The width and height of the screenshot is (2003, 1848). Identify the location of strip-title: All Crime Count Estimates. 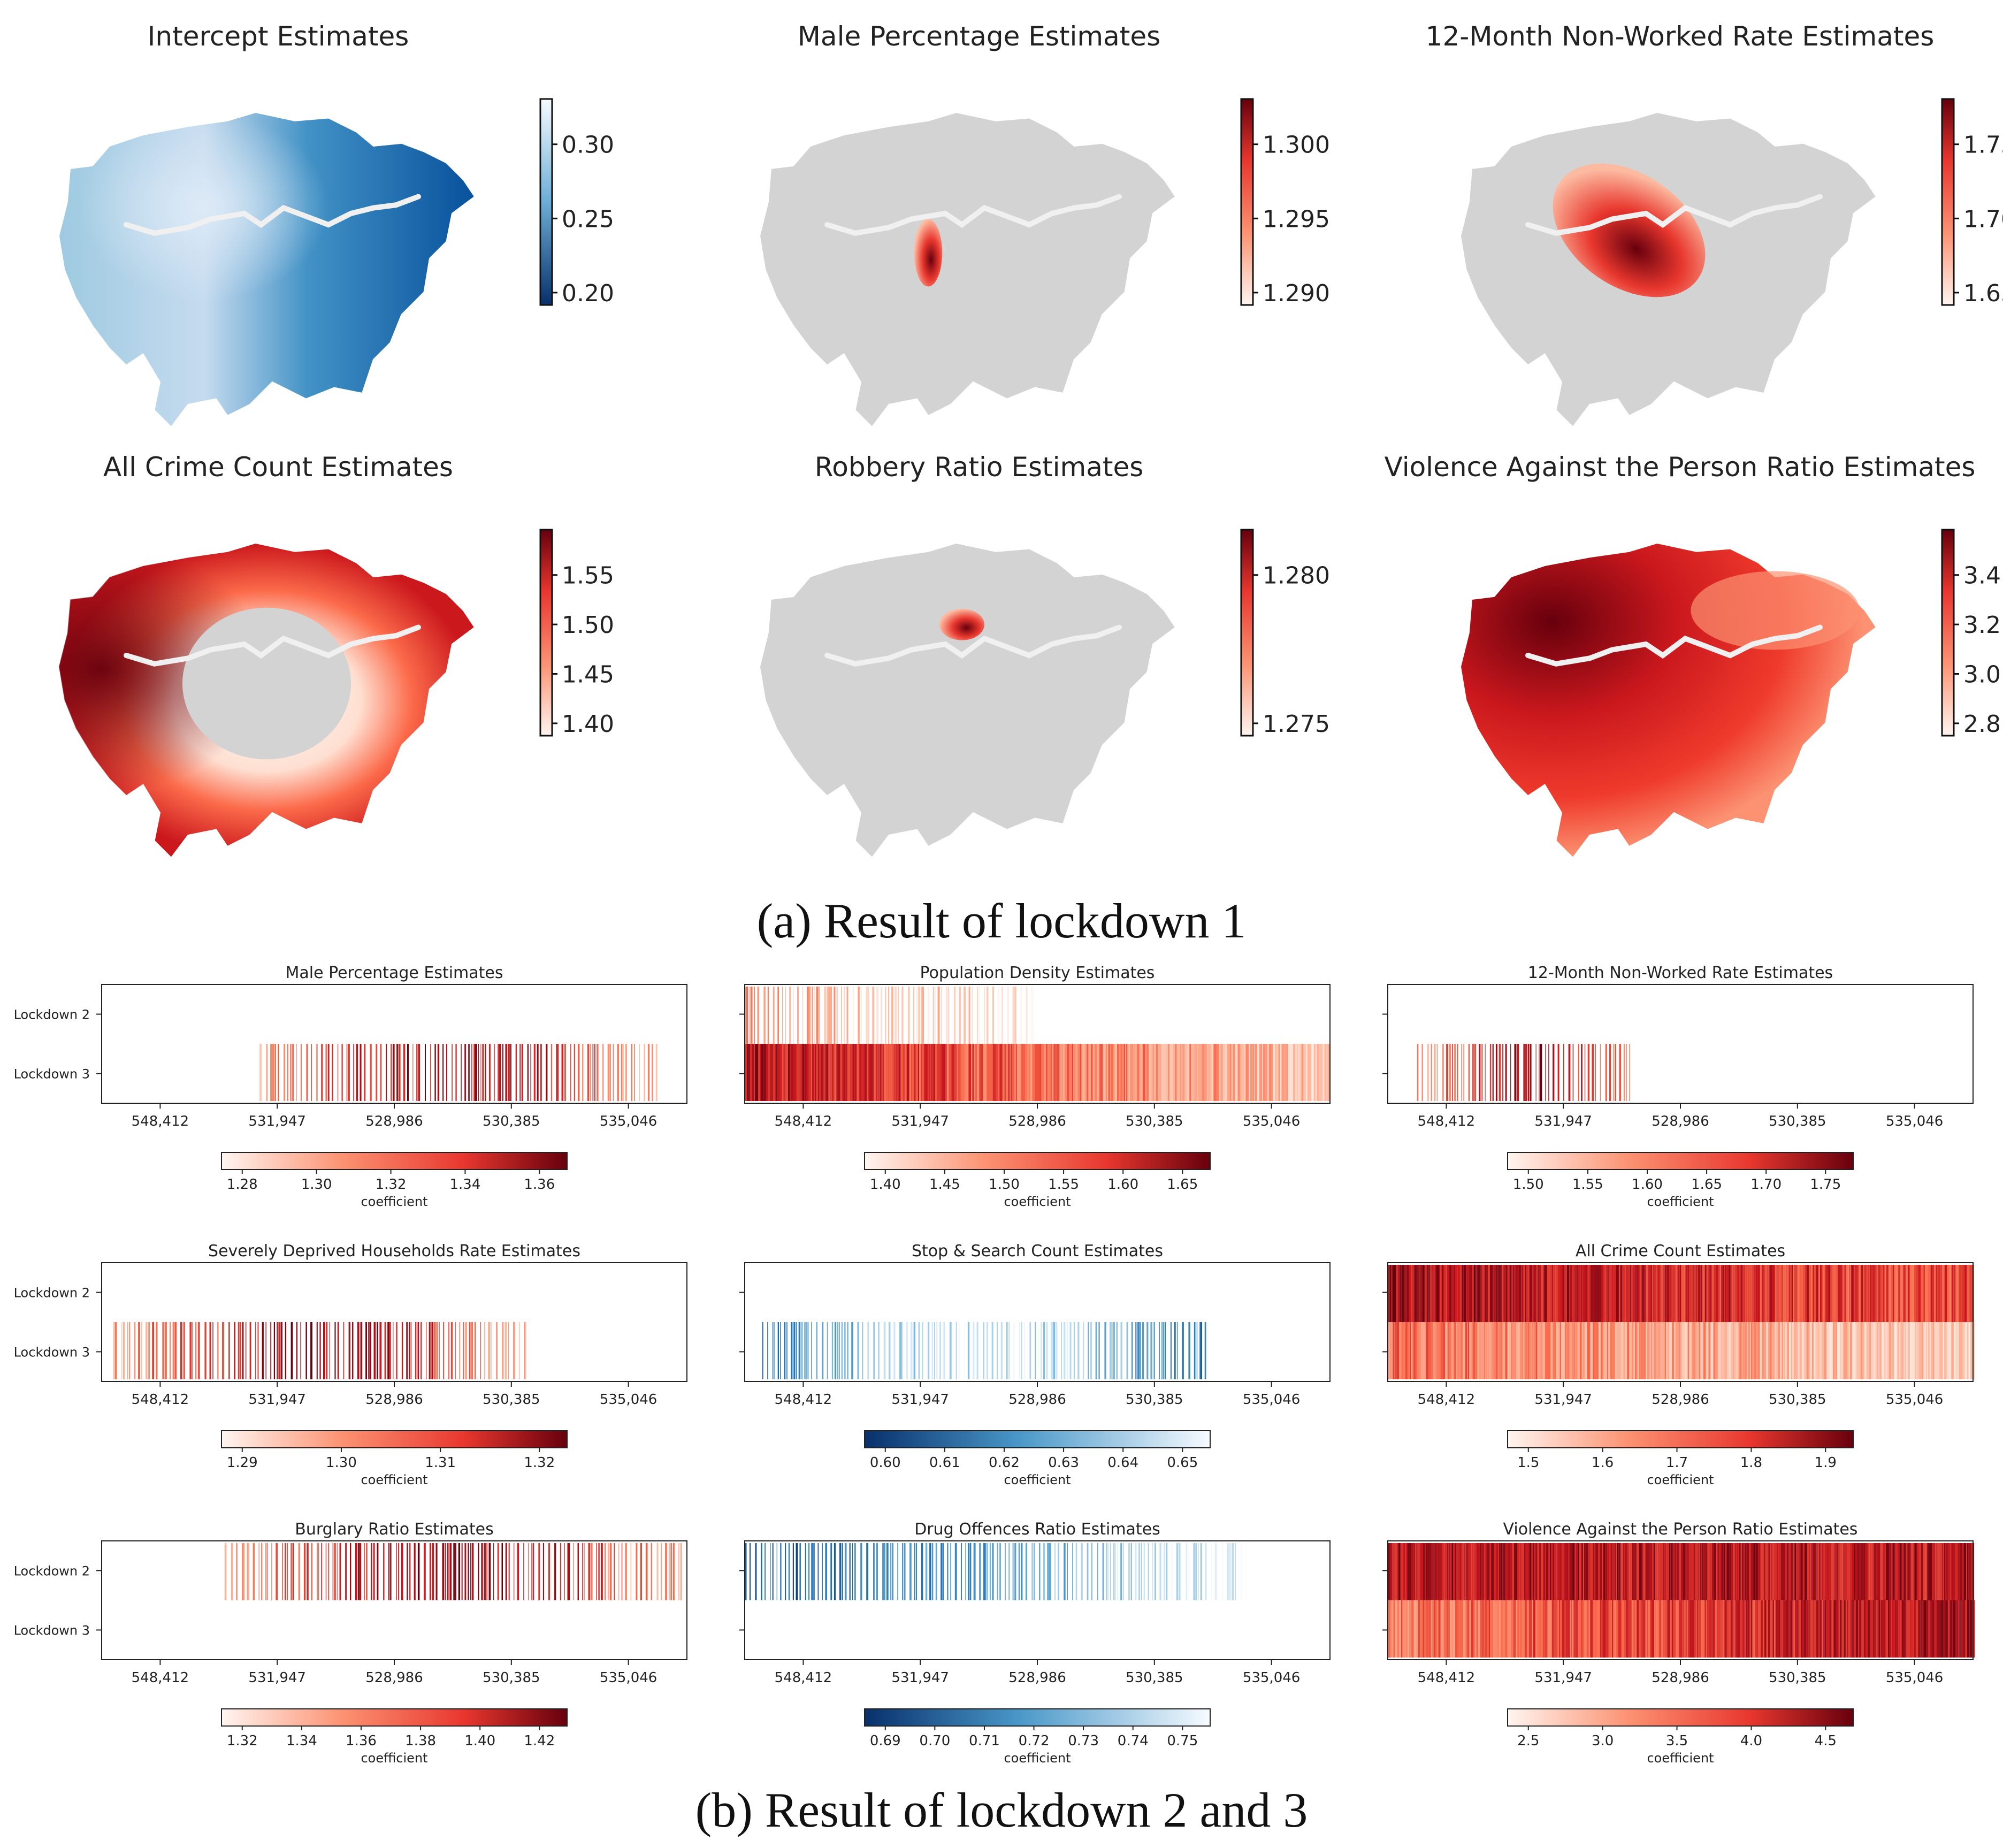
(1680, 1251).